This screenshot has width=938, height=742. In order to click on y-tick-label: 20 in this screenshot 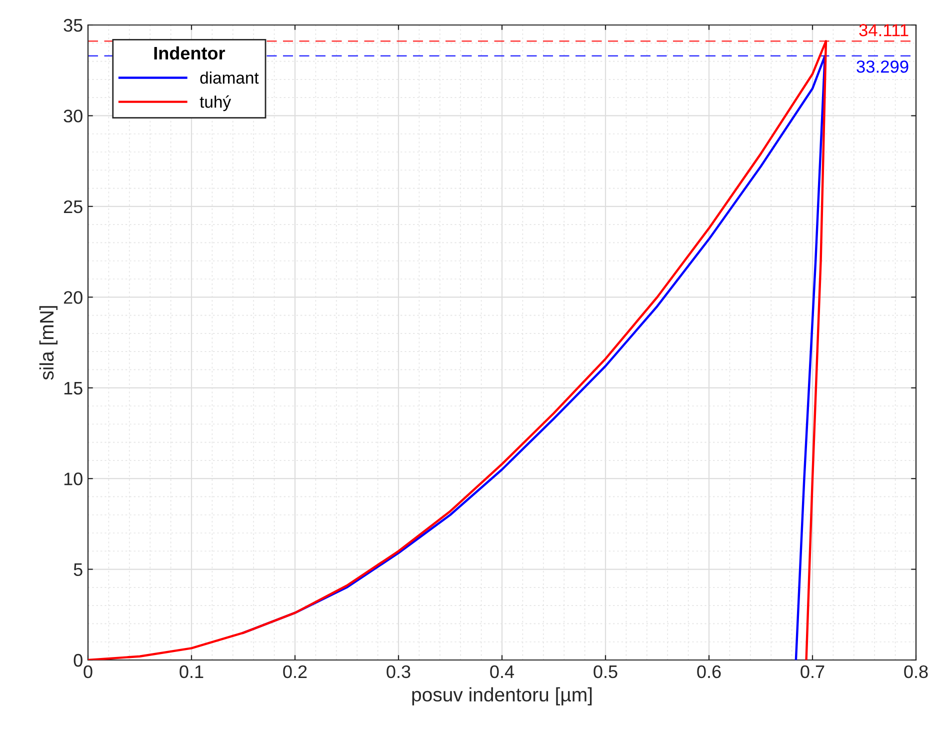, I will do `click(73, 297)`.